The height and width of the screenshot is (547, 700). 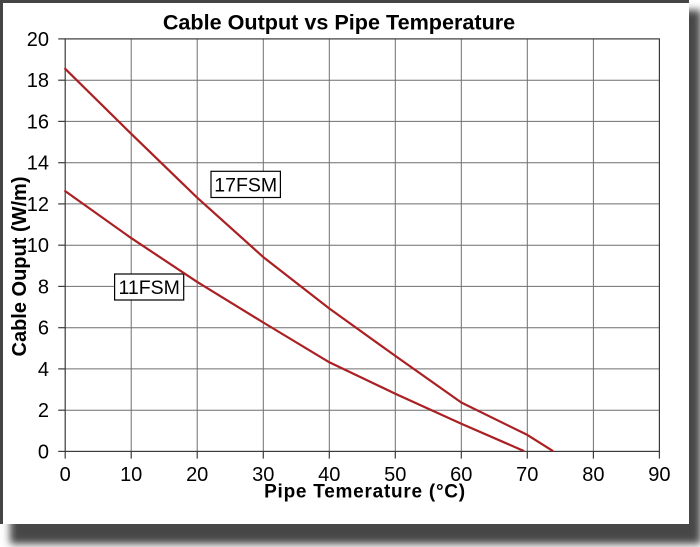 I want to click on svg-text: 14, so click(x=38, y=164).